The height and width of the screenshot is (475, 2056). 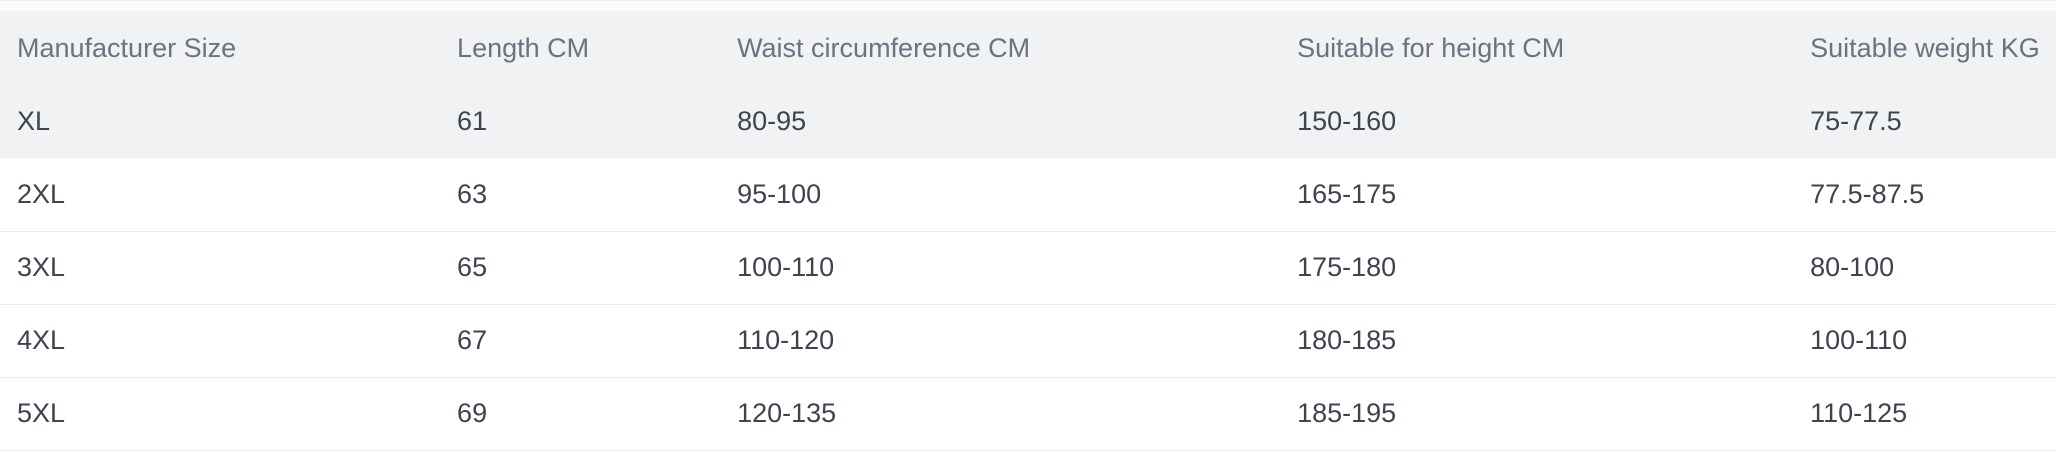 What do you see at coordinates (1859, 413) in the screenshot?
I see `cell-weight-kg: 110-125` at bounding box center [1859, 413].